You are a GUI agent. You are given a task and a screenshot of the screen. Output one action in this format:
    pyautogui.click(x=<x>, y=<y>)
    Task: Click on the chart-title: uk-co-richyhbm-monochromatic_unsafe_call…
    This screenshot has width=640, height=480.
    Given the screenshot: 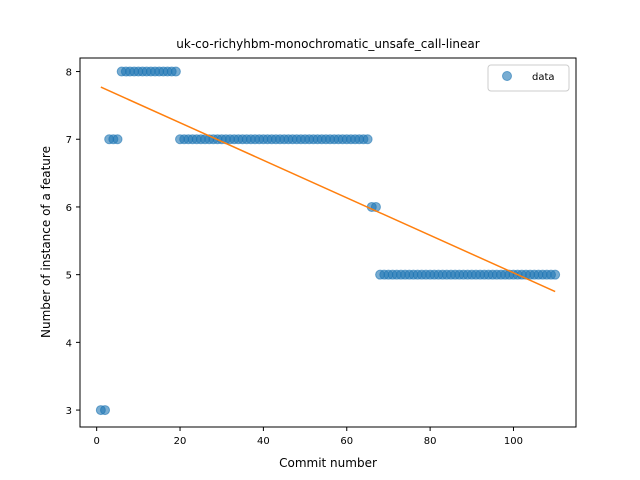 What is the action you would take?
    pyautogui.click(x=327, y=44)
    